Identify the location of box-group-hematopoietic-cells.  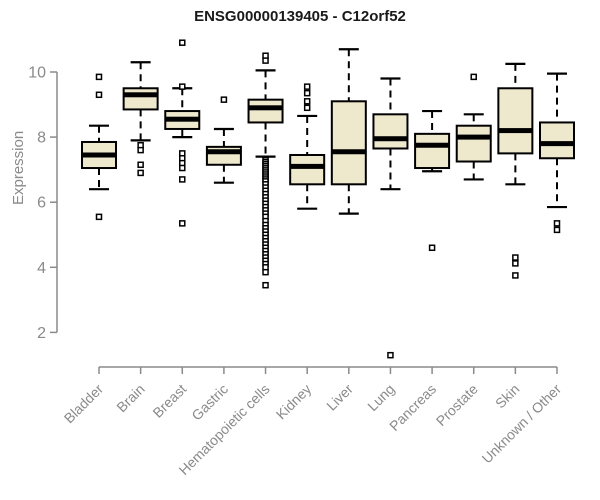
(265, 170).